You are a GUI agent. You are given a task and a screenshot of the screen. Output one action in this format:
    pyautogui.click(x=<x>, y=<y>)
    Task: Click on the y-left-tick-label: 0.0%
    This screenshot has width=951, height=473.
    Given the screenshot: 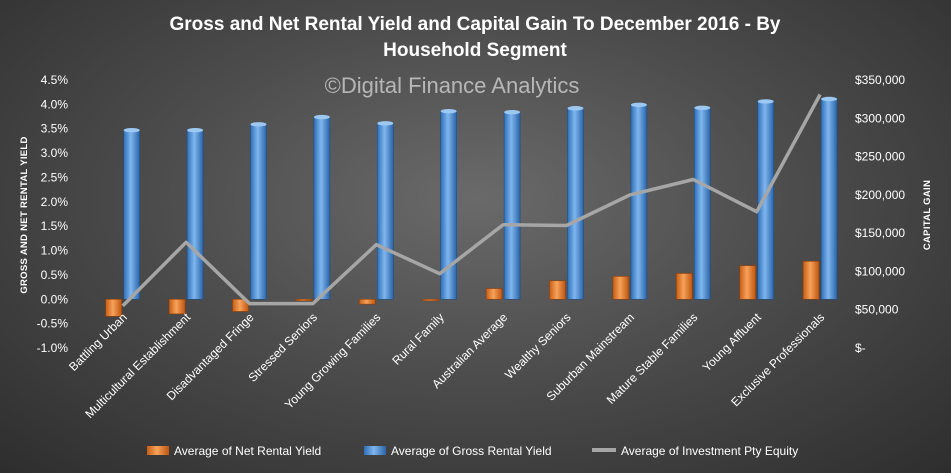 What is the action you would take?
    pyautogui.click(x=55, y=299)
    